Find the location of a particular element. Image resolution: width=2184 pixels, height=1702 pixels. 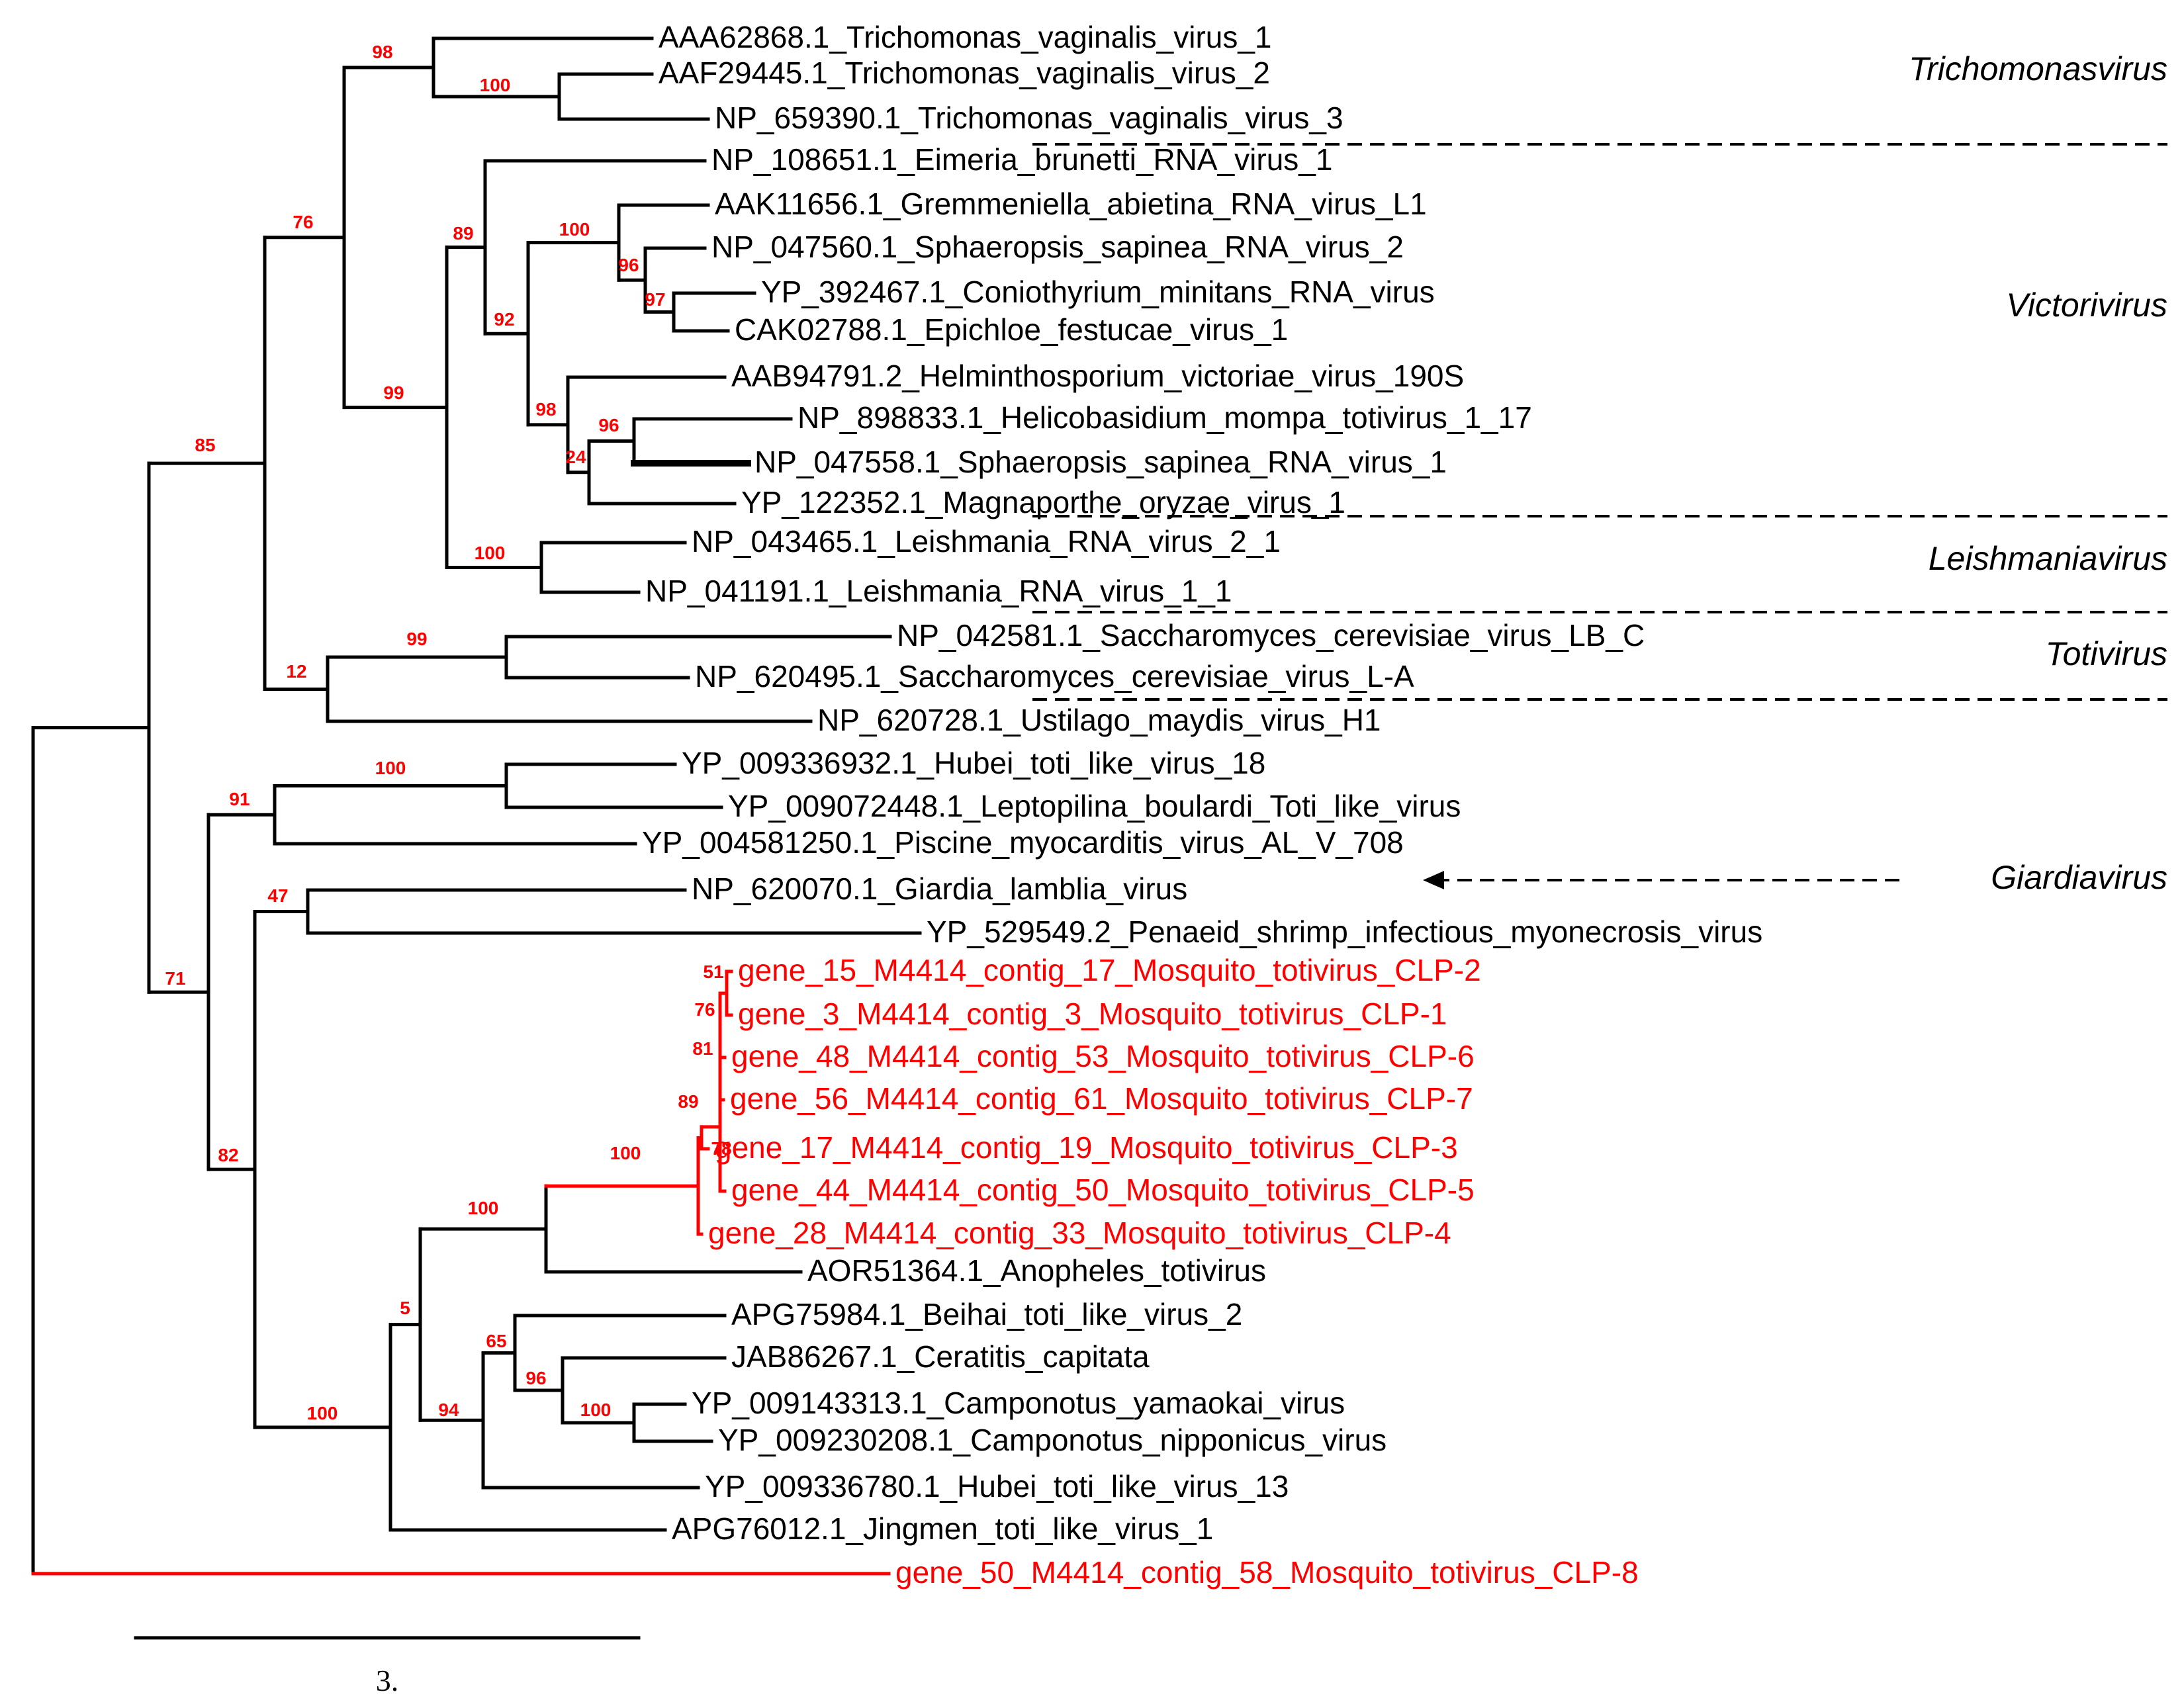

bootstrap-value: 51 is located at coordinates (713, 972).